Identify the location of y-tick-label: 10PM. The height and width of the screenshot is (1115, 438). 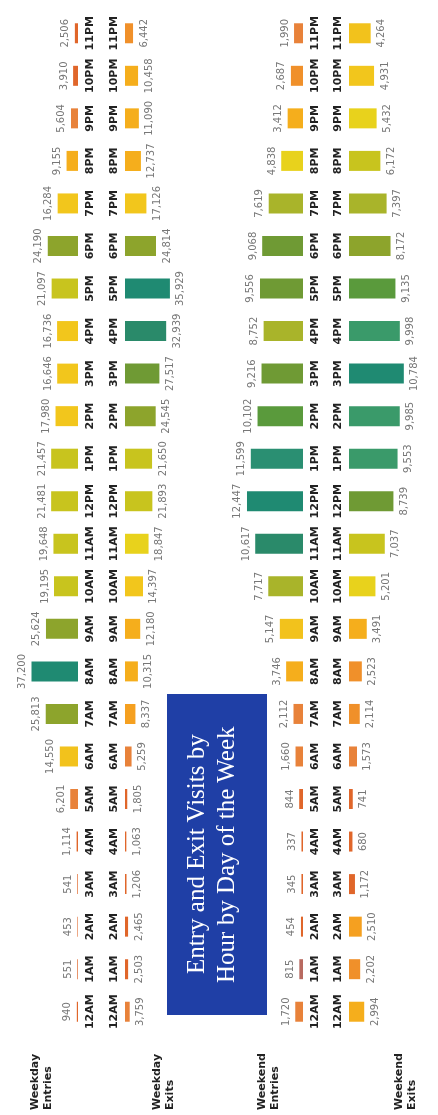
(314, 75).